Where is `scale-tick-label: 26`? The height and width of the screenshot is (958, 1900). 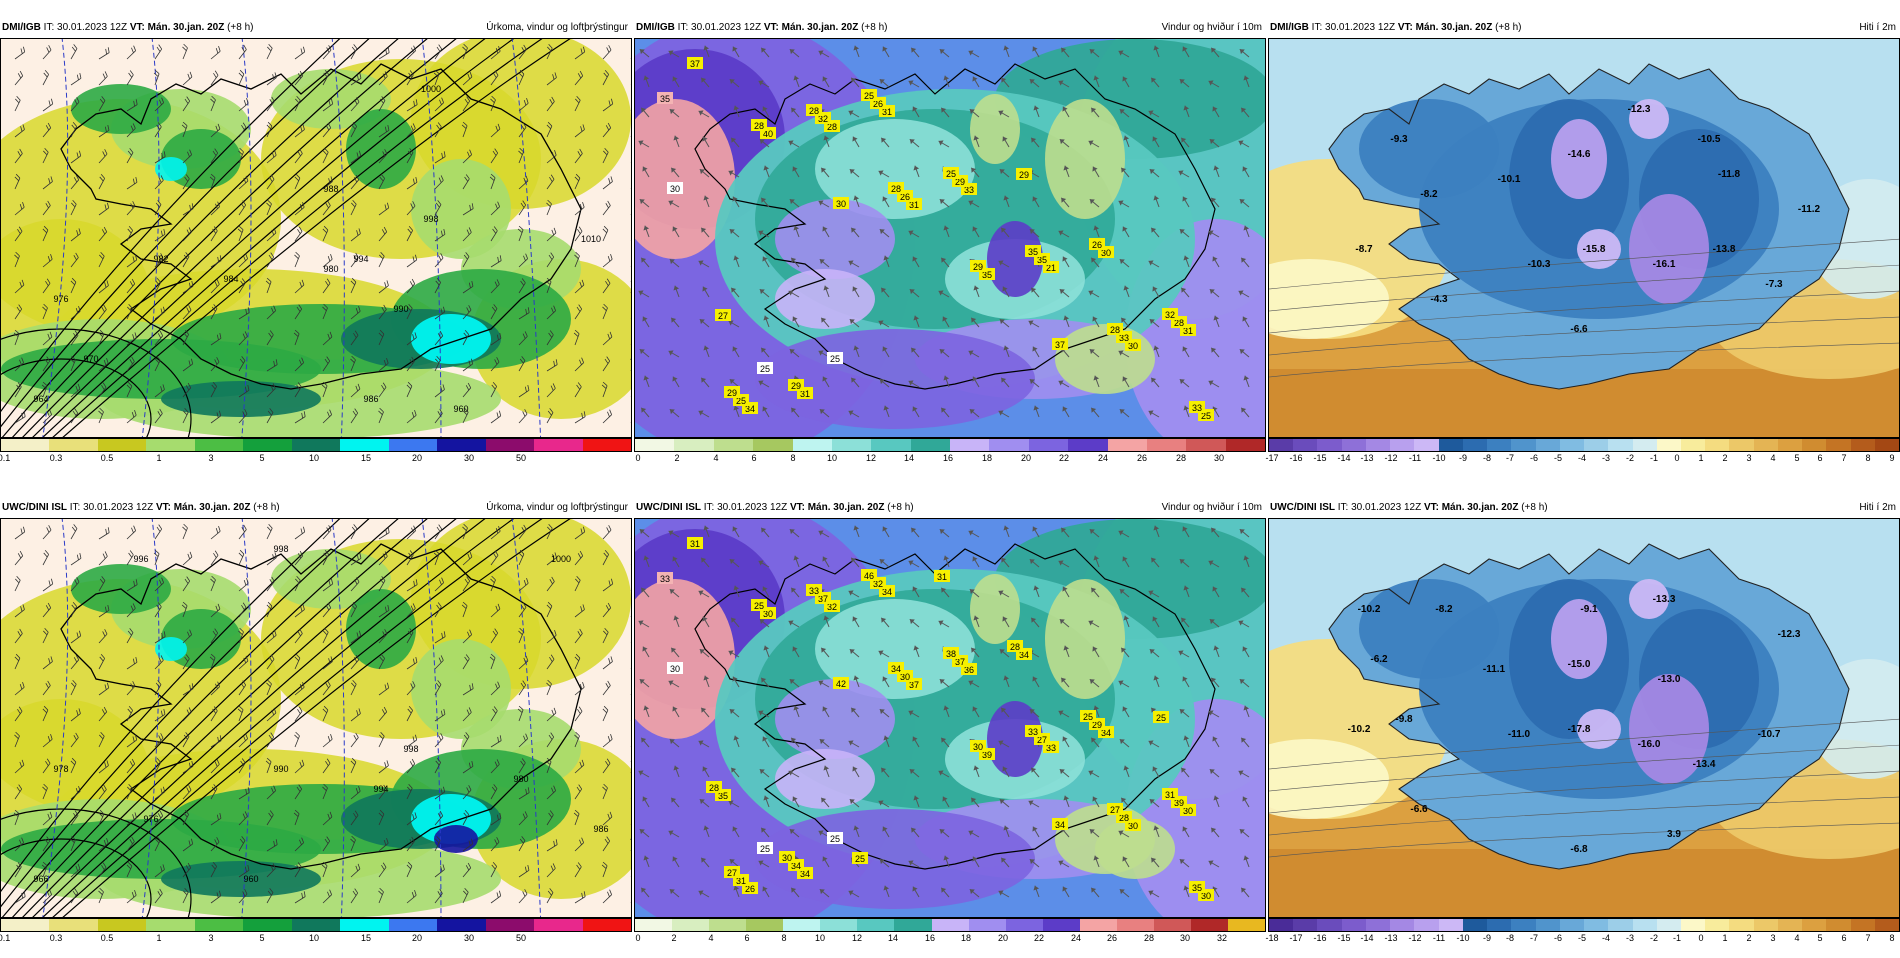 scale-tick-label: 26 is located at coordinates (1112, 938).